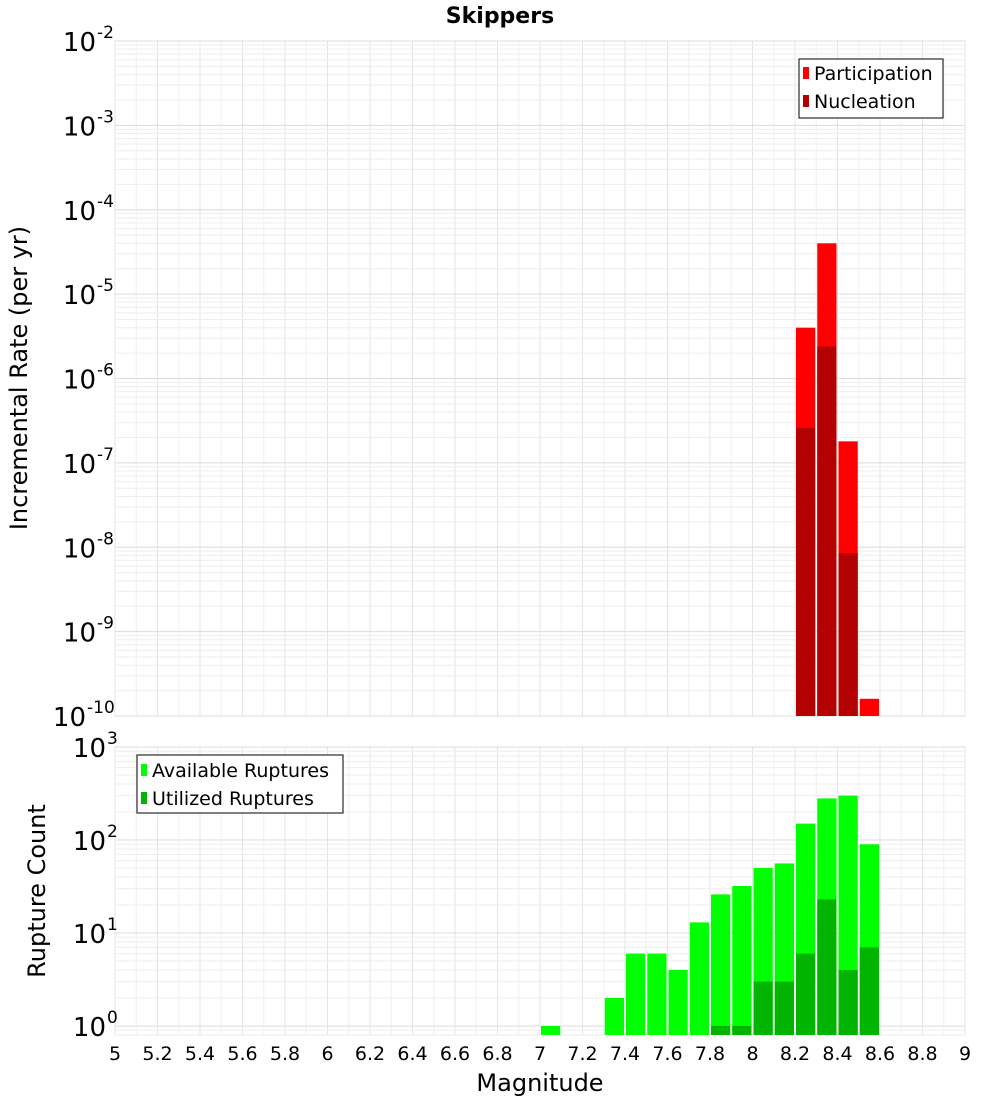 The height and width of the screenshot is (1100, 1000). What do you see at coordinates (240, 784) in the screenshot?
I see `count-legend: Available Ruptures Utilized Ruptures` at bounding box center [240, 784].